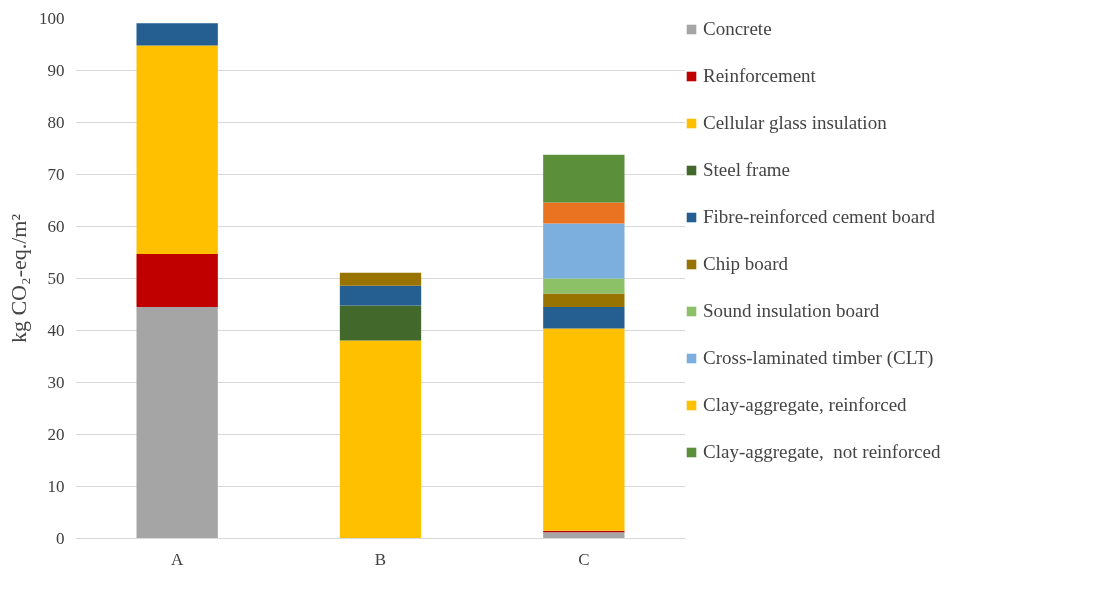 This screenshot has width=1101, height=595. I want to click on x-tick-label: A, so click(178, 559).